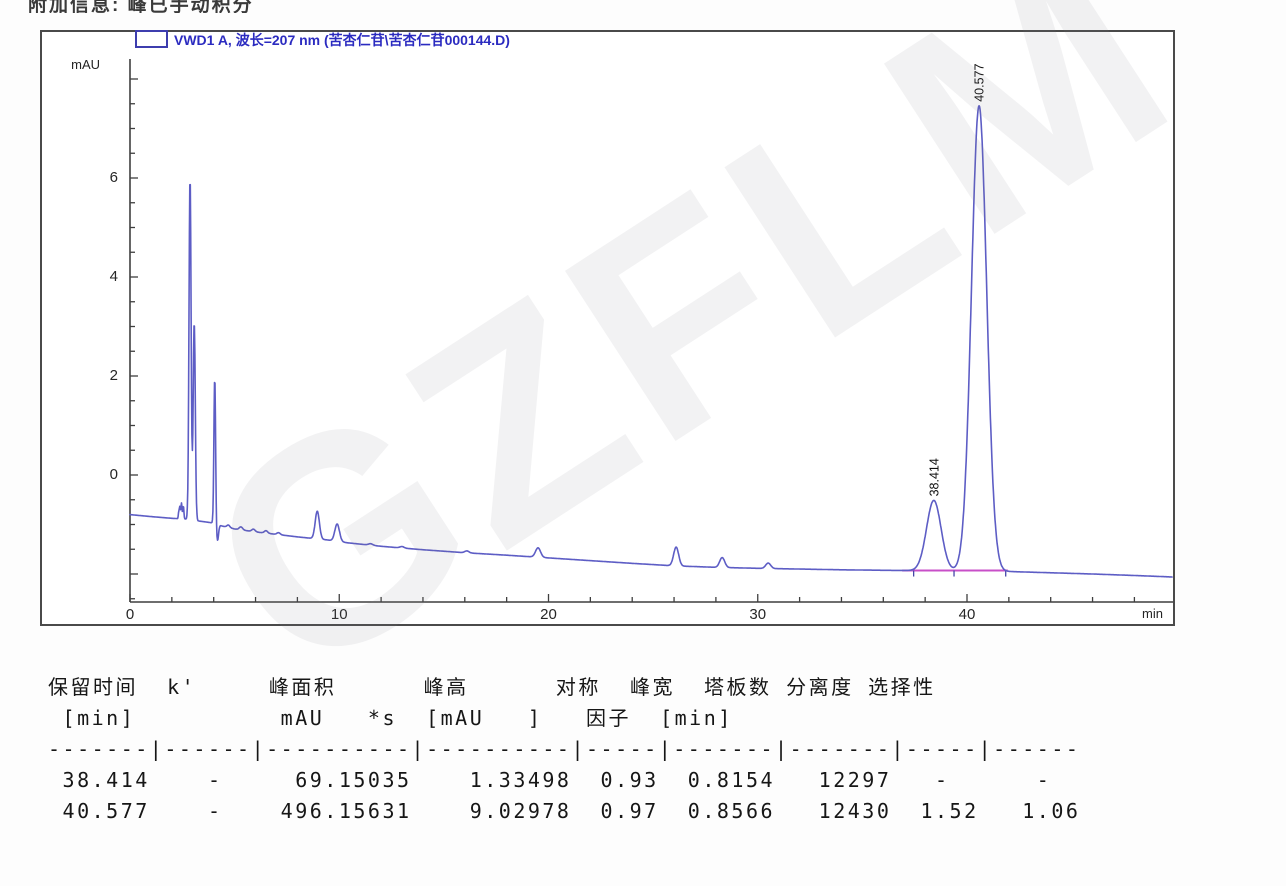  Describe the element at coordinates (113, 177) in the screenshot. I see `y-tick-label: 6` at that location.